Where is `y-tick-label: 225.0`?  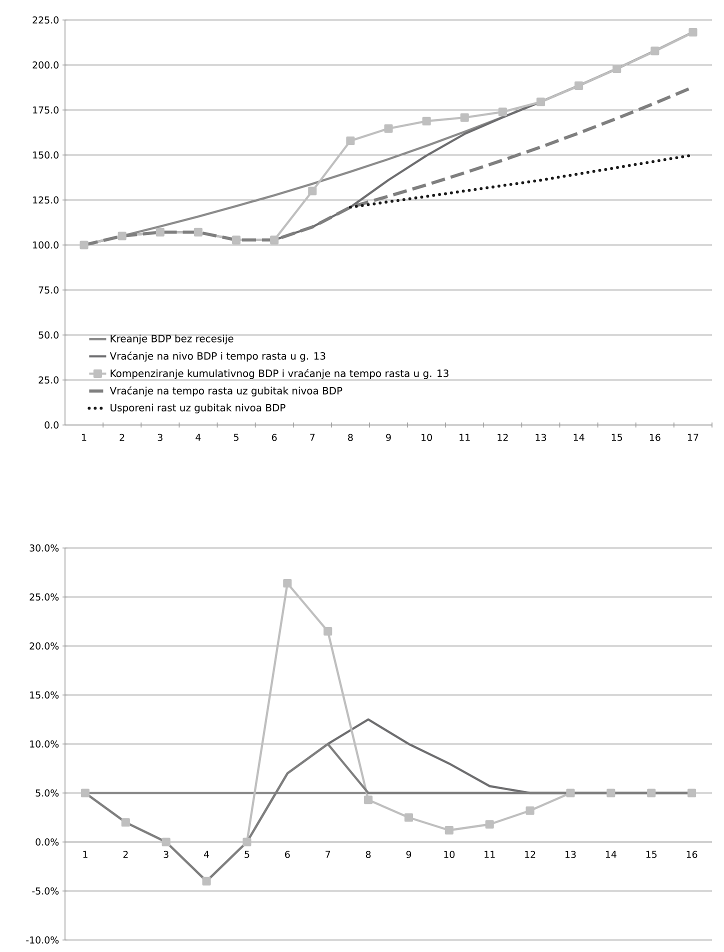 y-tick-label: 225.0 is located at coordinates (45, 20).